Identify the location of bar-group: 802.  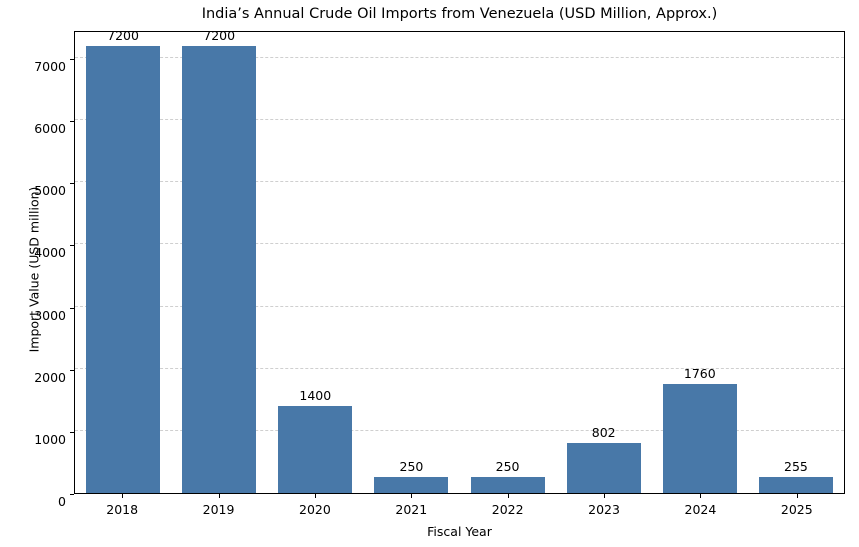
(604, 262).